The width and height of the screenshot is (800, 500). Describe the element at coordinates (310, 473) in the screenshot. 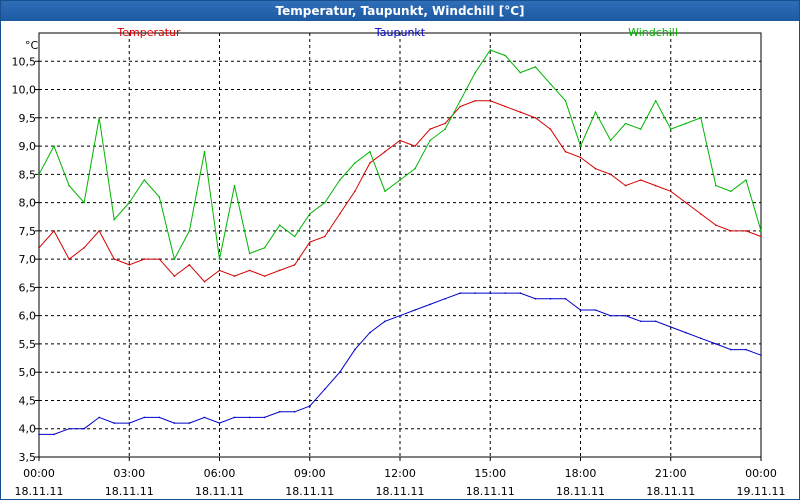

I see `x-tick-time-label: 09:00` at that location.